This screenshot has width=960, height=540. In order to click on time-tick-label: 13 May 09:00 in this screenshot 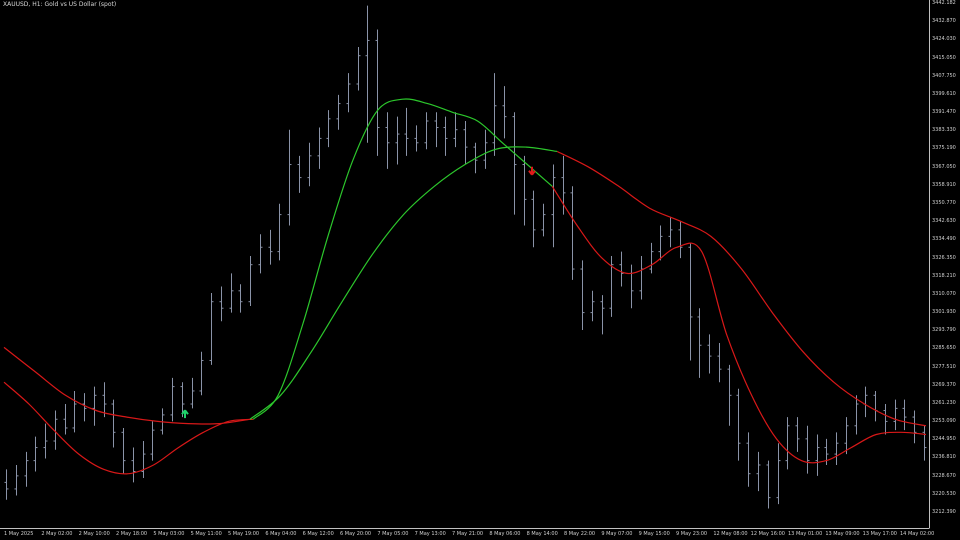, I will do `click(842, 534)`.